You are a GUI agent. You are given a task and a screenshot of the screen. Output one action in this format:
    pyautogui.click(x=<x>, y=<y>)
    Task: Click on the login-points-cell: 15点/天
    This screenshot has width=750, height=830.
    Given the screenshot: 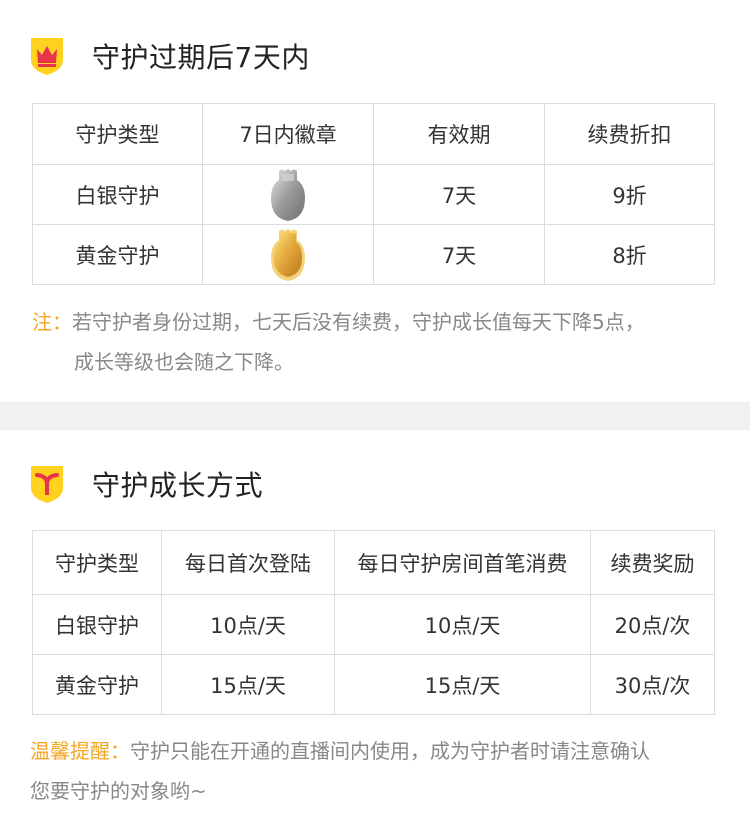 What is the action you would take?
    pyautogui.click(x=248, y=684)
    